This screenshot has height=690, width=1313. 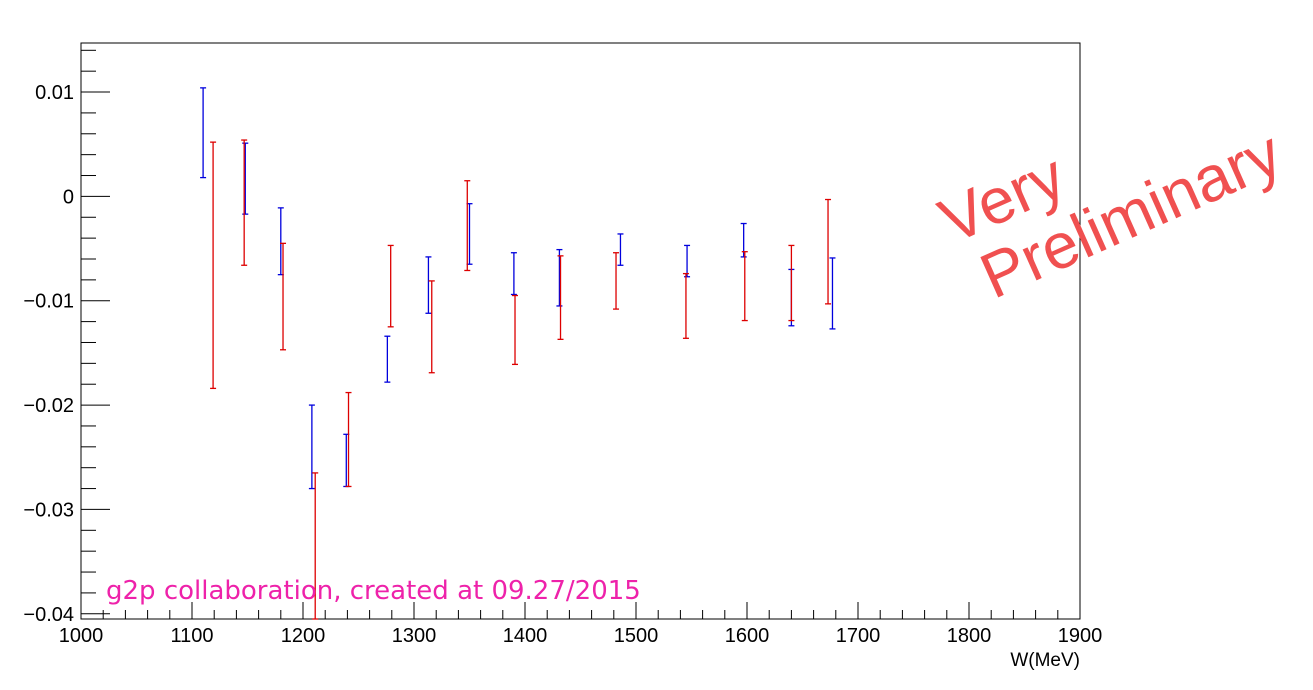 I want to click on x-tick-label: 1200, so click(x=303, y=636).